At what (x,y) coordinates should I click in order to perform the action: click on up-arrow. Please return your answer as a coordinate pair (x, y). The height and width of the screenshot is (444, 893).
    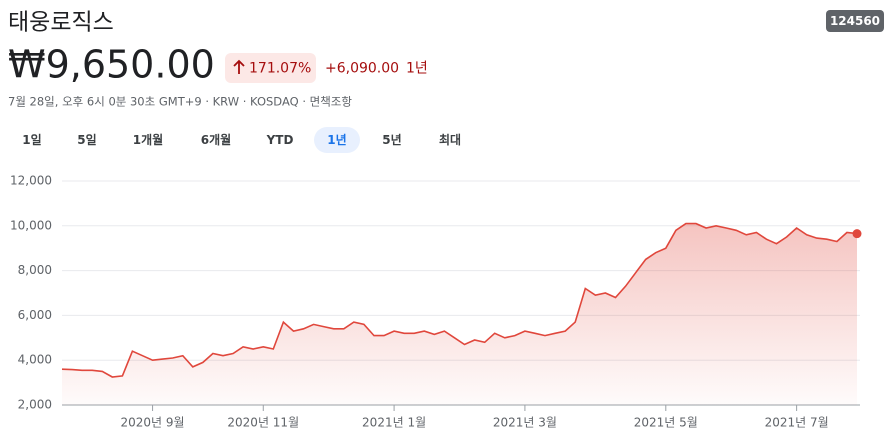
    Looking at the image, I should click on (239, 66).